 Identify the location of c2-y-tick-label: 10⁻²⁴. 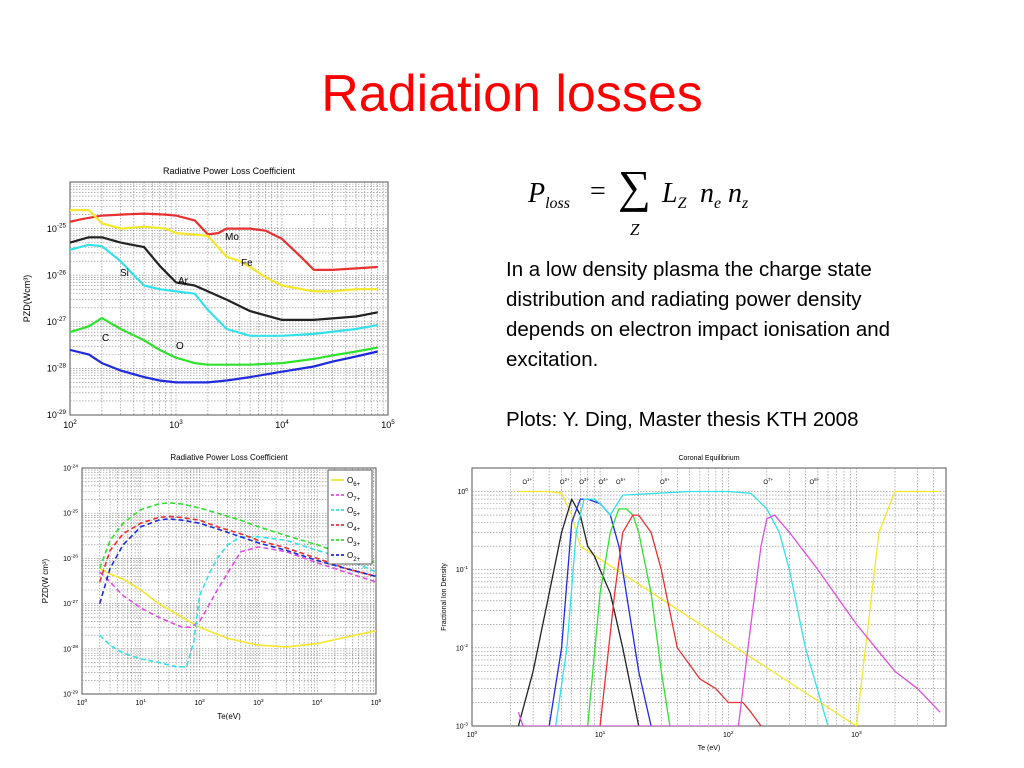
(70, 467).